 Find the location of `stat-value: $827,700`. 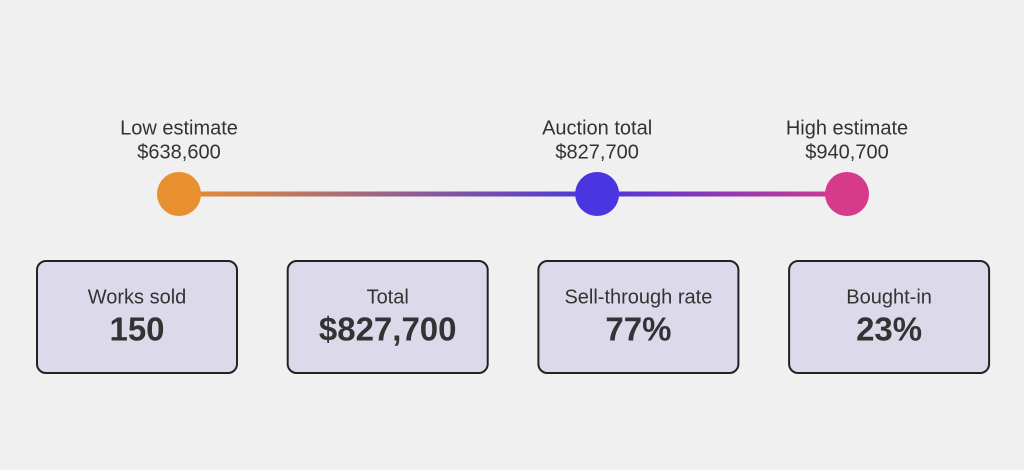

stat-value: $827,700 is located at coordinates (388, 329).